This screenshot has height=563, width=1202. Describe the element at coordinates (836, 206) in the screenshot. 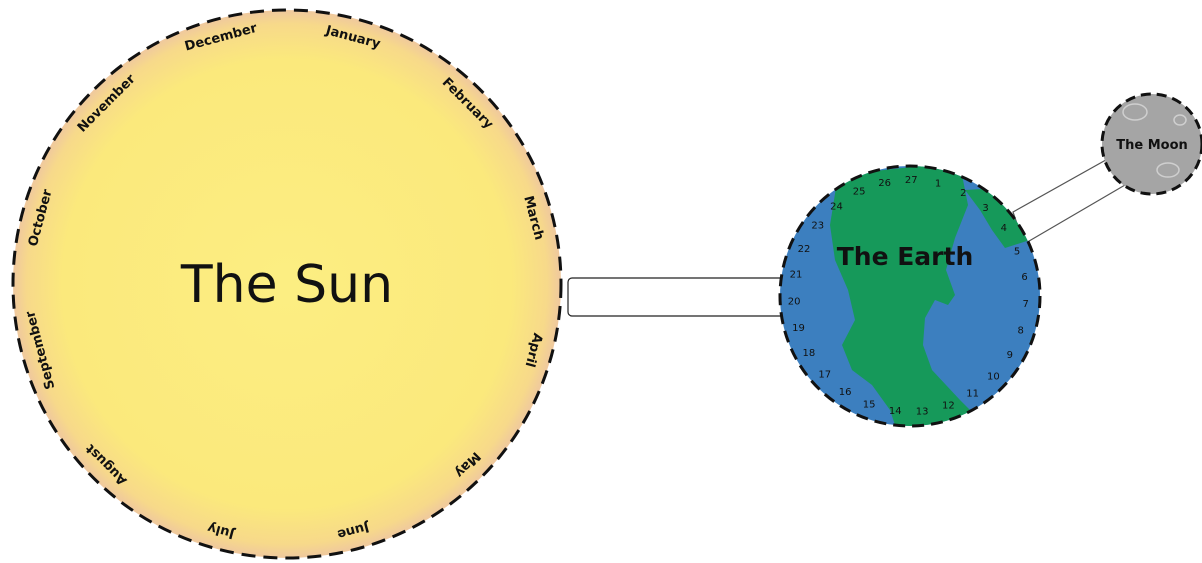

I see `day-label-24: 24` at that location.